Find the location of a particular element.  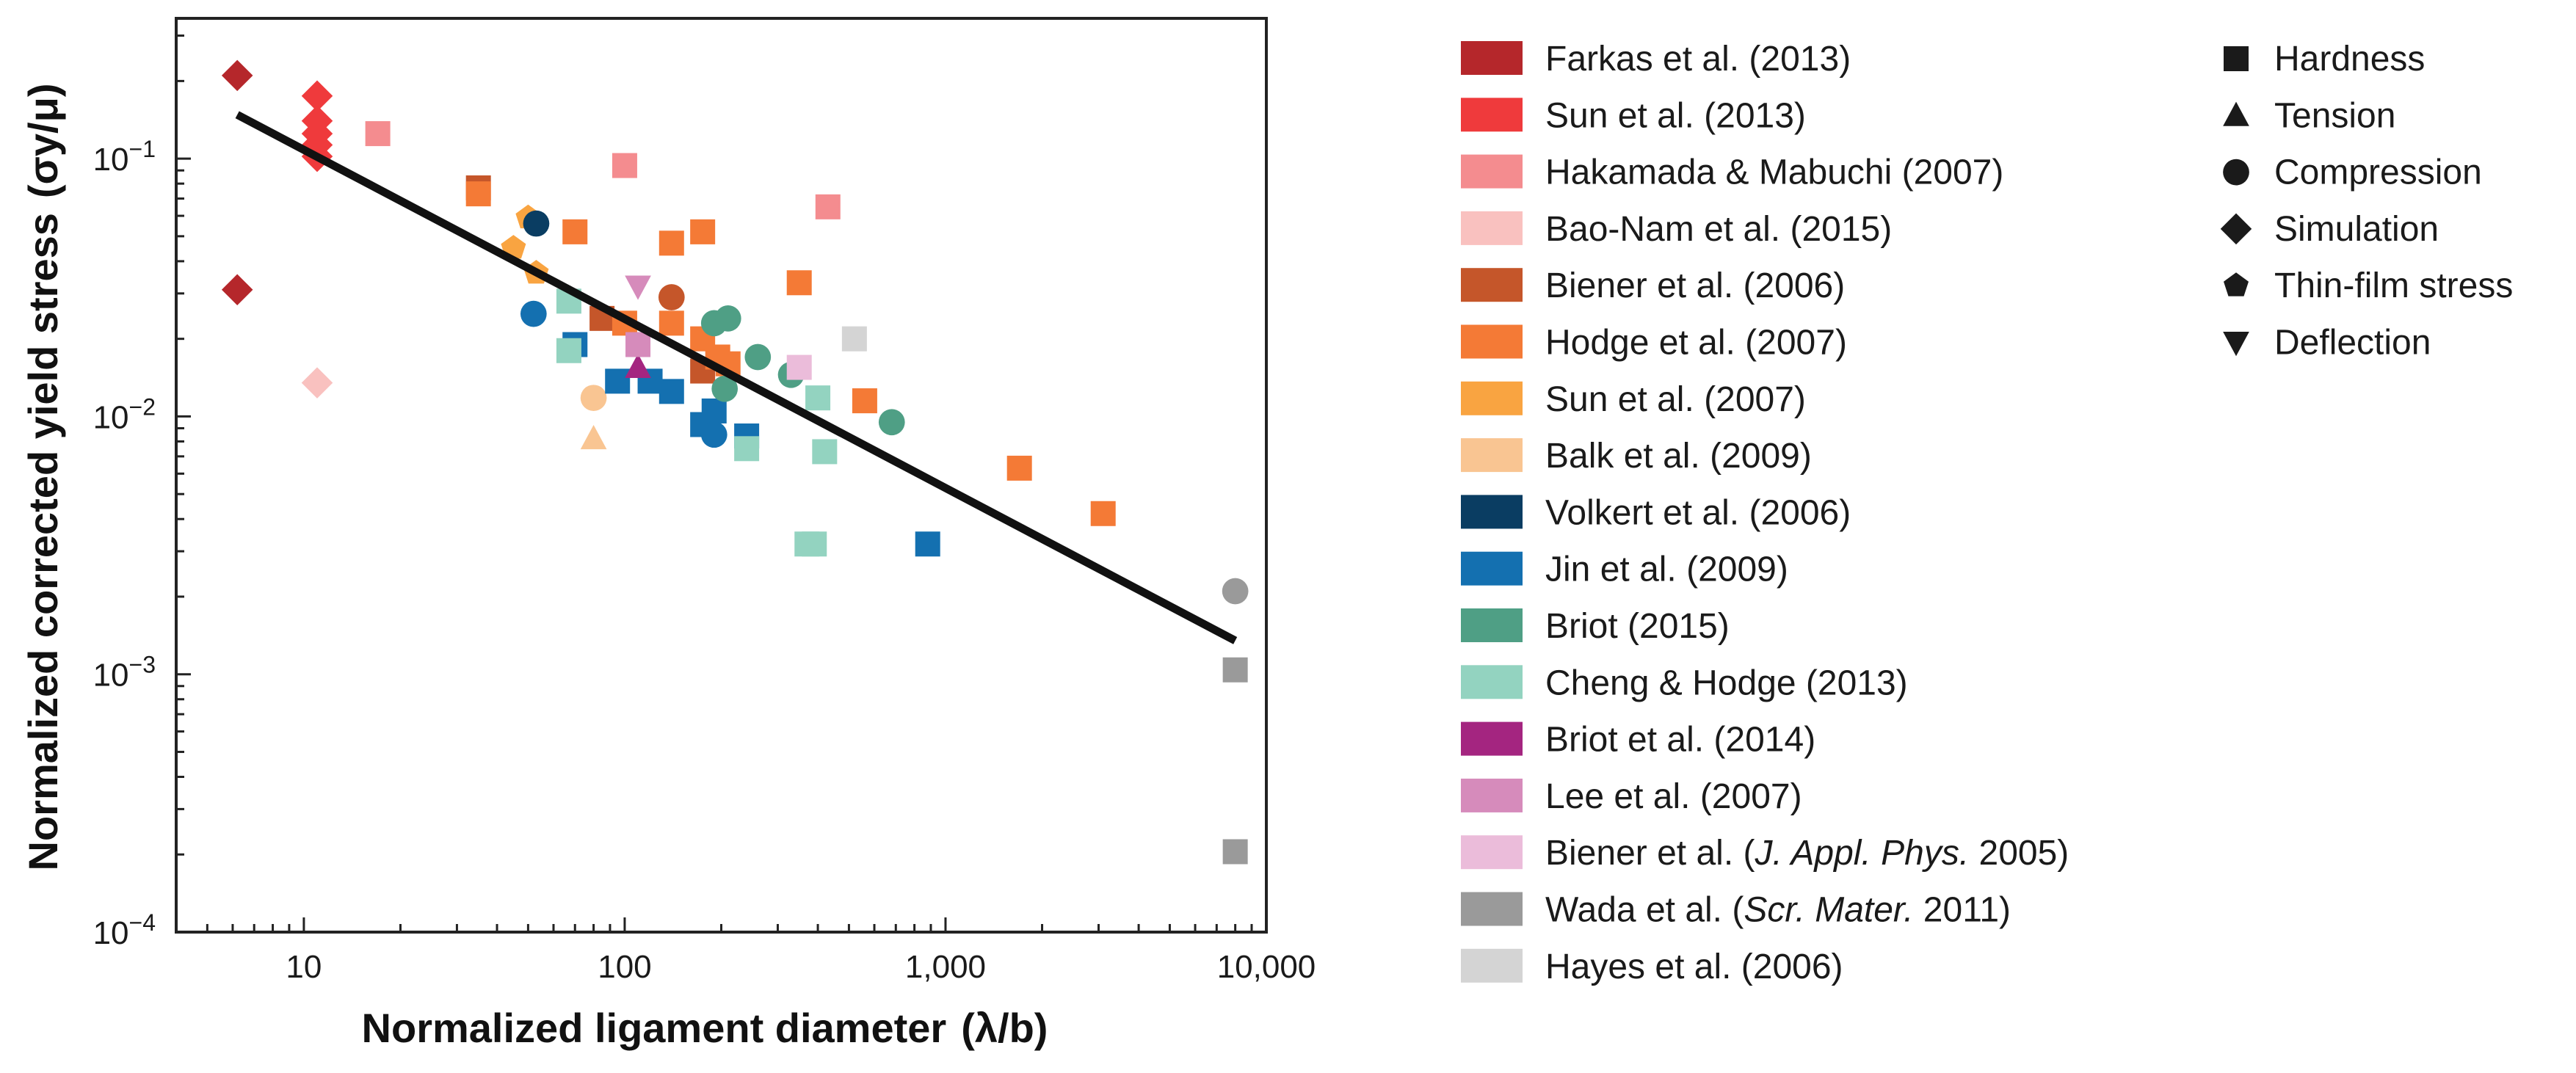

legend-marker-label: Compression is located at coordinates (2378, 172).